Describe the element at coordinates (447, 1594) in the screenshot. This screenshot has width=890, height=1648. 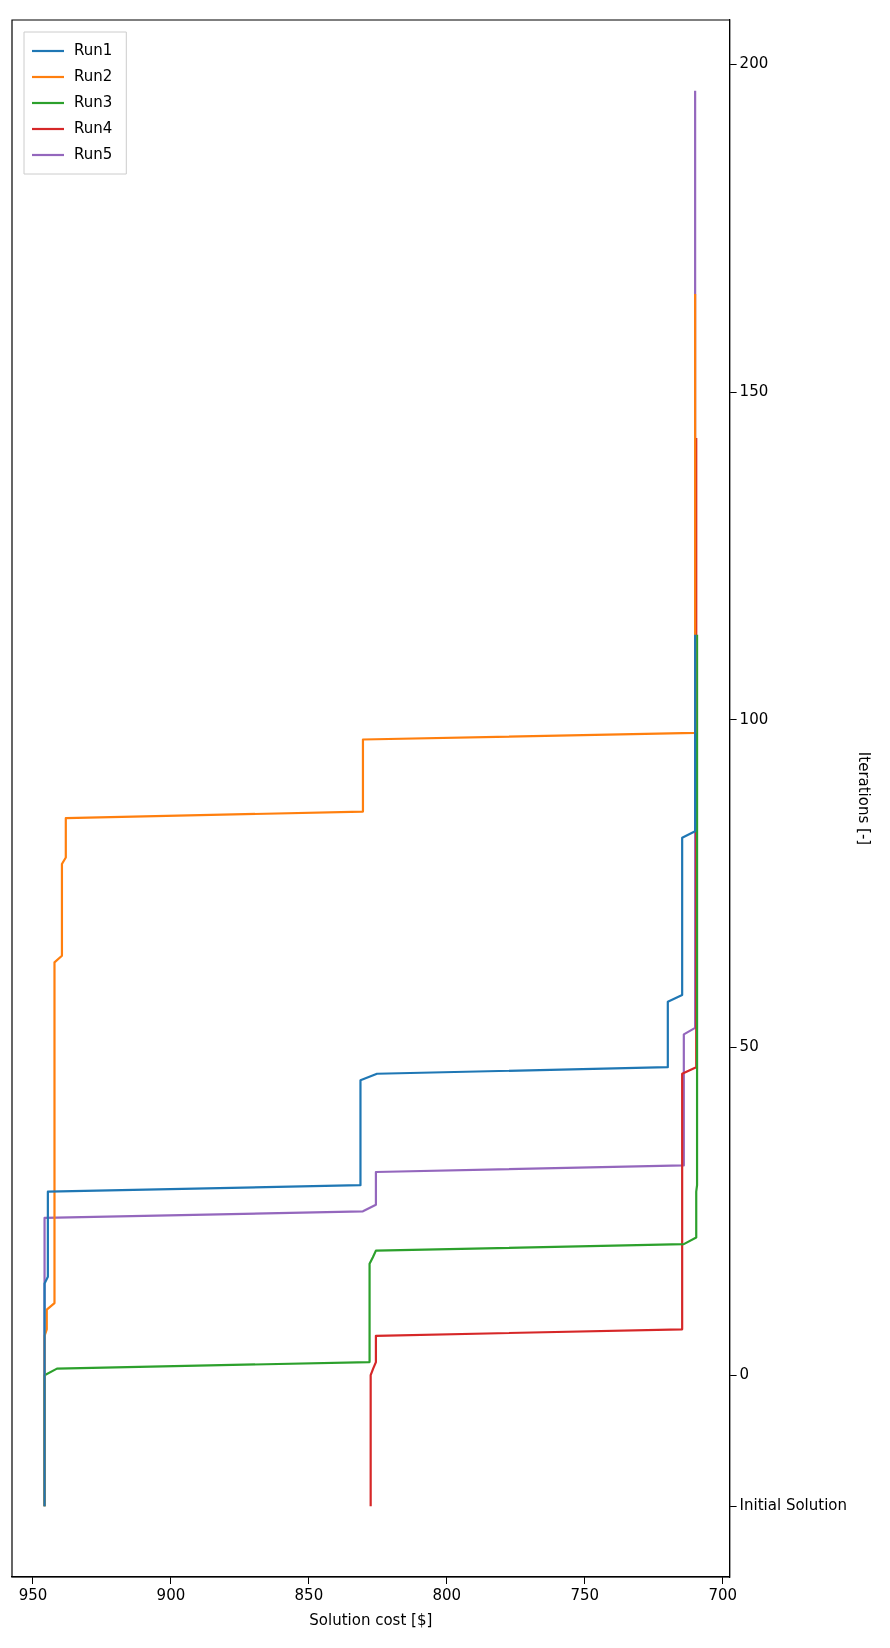
I see `x-tick-label: 800` at that location.